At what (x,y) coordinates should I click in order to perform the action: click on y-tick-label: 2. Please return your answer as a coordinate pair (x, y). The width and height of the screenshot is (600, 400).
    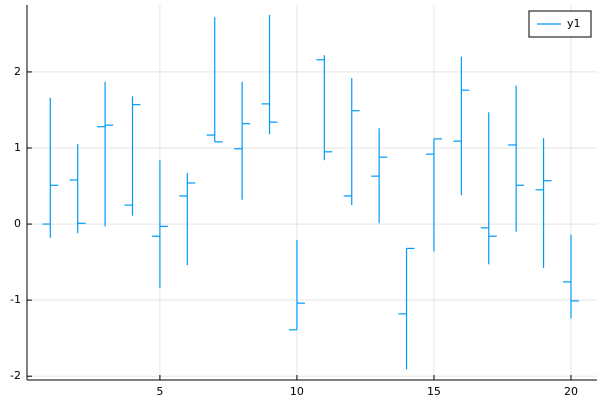
    Looking at the image, I should click on (17, 71).